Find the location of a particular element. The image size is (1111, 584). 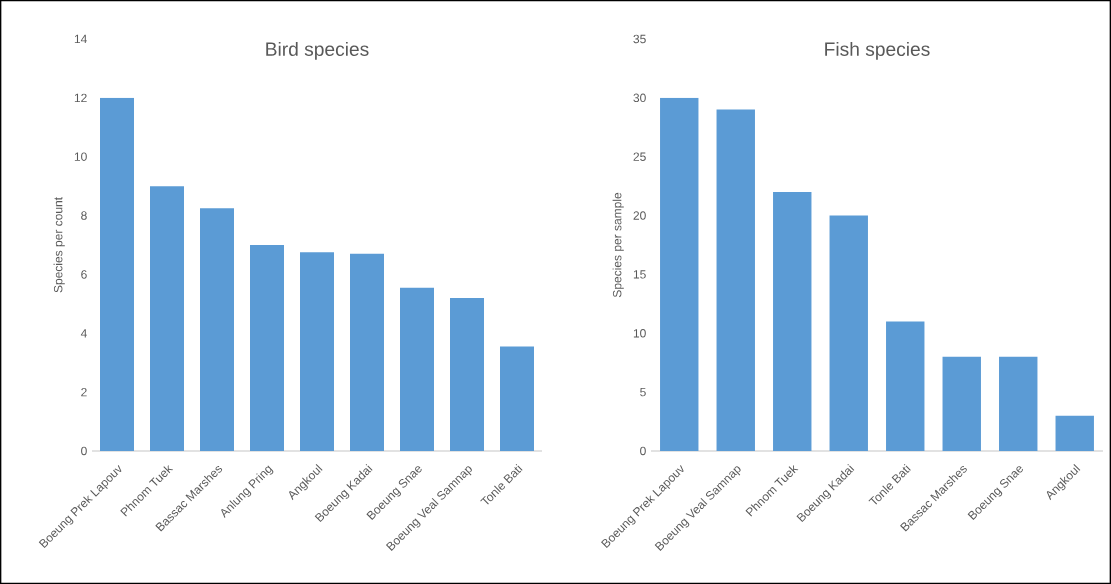

y-tick-label: 14 is located at coordinates (80, 39).